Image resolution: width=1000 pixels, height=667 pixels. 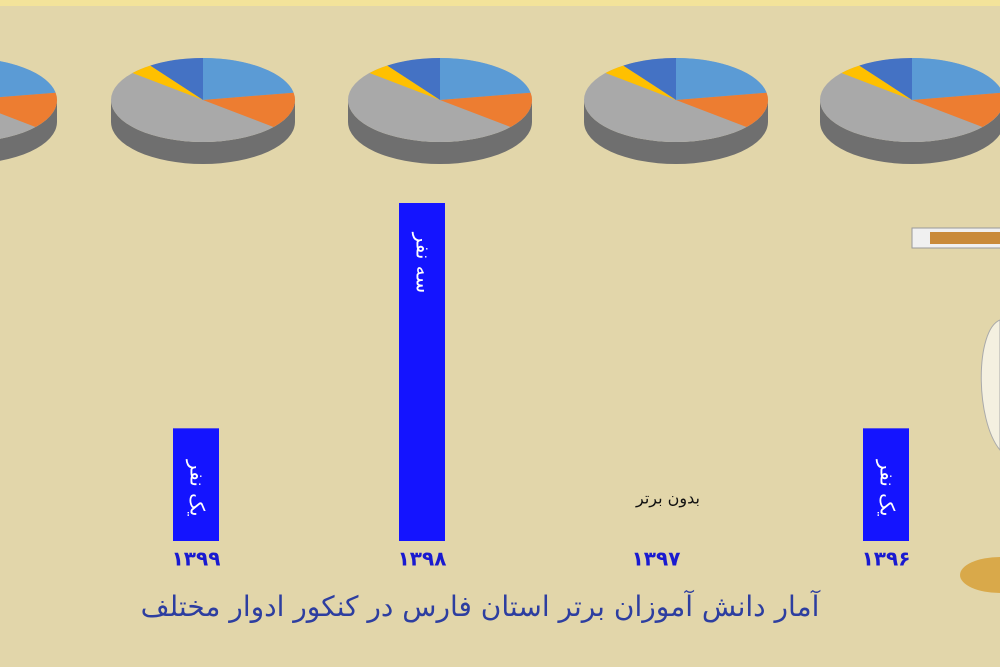 I want to click on top-strip, so click(x=500, y=3).